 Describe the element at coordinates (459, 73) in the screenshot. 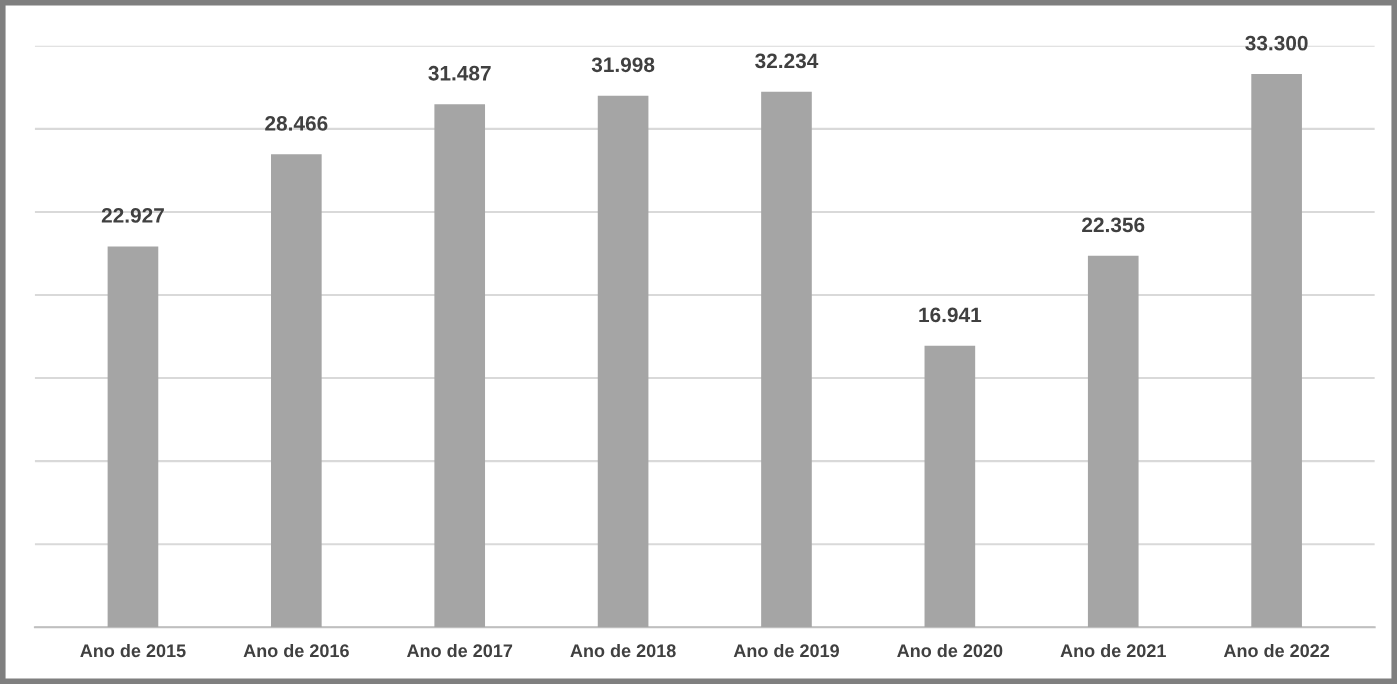

I see `data-label: 31.487` at that location.